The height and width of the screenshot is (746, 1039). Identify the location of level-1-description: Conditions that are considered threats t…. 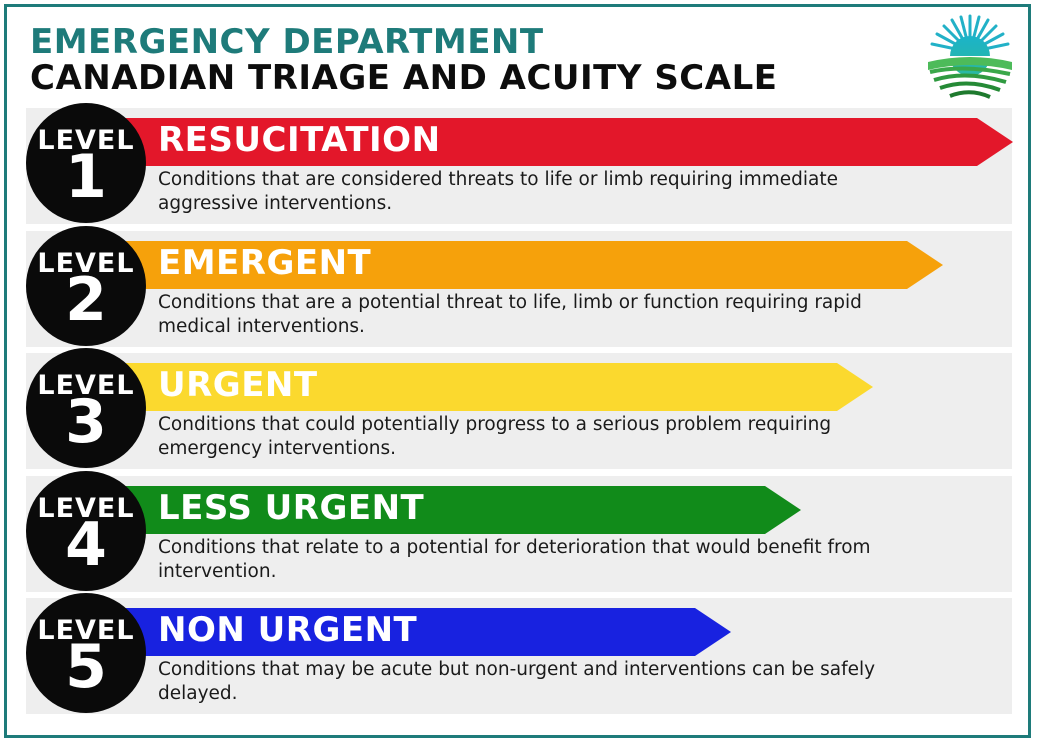
(498, 191).